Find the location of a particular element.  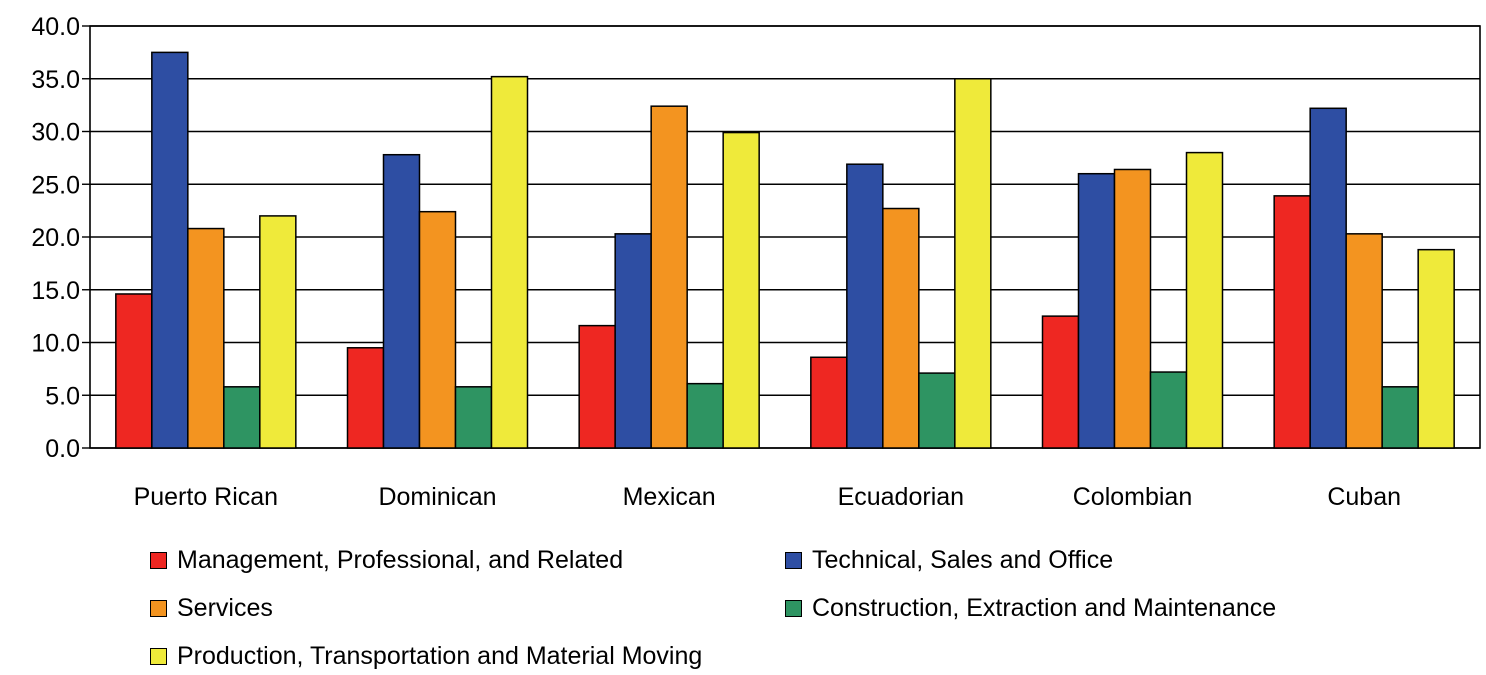

bar-construction-mexican is located at coordinates (705, 415).